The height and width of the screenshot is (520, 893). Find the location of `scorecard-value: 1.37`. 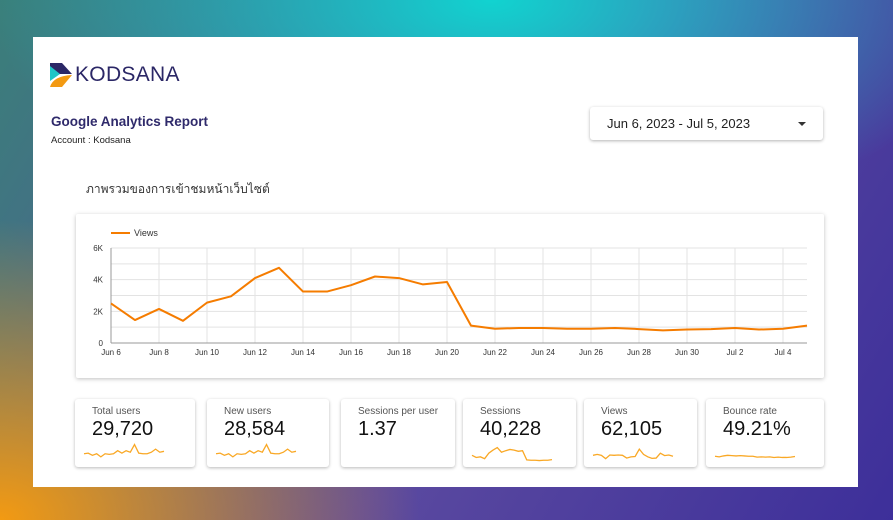

scorecard-value: 1.37 is located at coordinates (377, 429).